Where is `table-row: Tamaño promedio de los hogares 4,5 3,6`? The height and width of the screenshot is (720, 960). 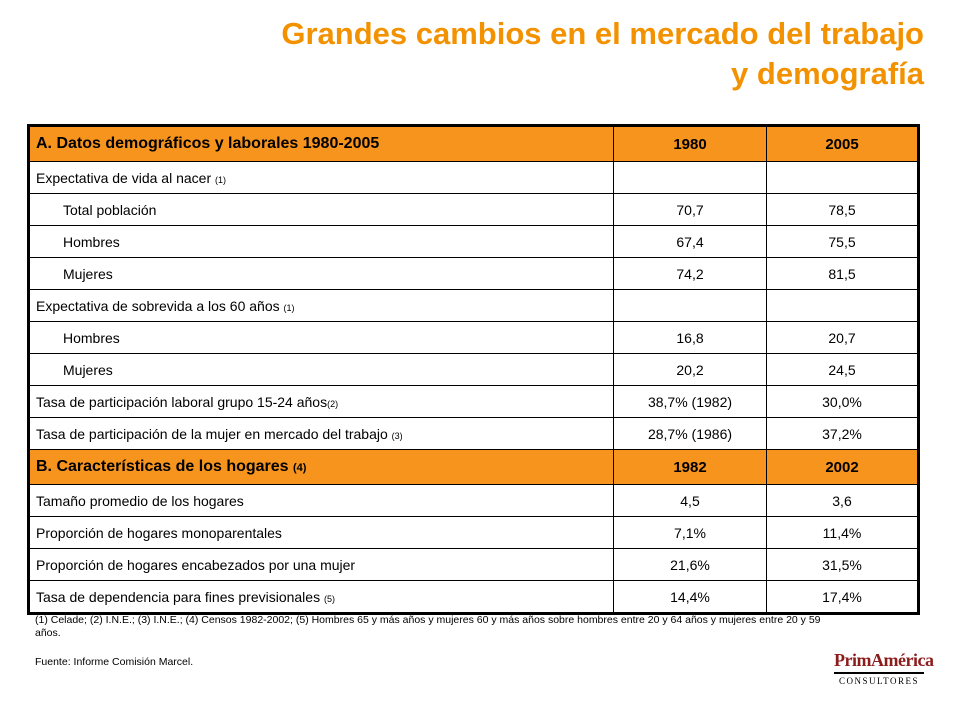 table-row: Tamaño promedio de los hogares 4,5 3,6 is located at coordinates (473, 500).